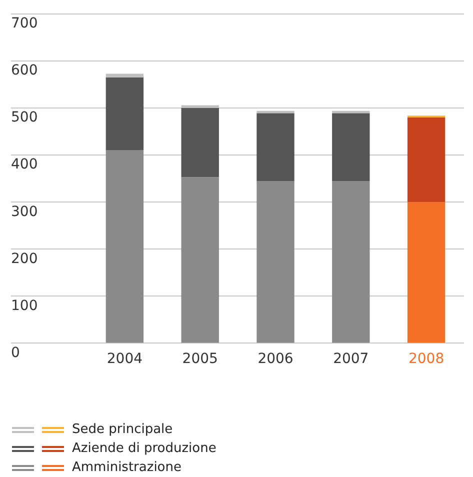  What do you see at coordinates (122, 429) in the screenshot?
I see `legend-label: Sede principale` at bounding box center [122, 429].